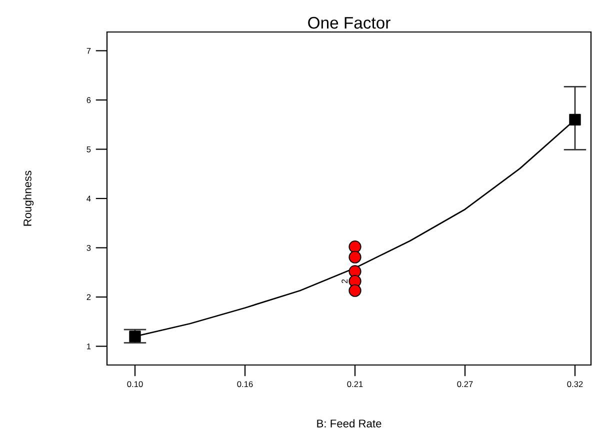  Describe the element at coordinates (349, 423) in the screenshot. I see `x-axis-title: B: Feed Rate` at that location.